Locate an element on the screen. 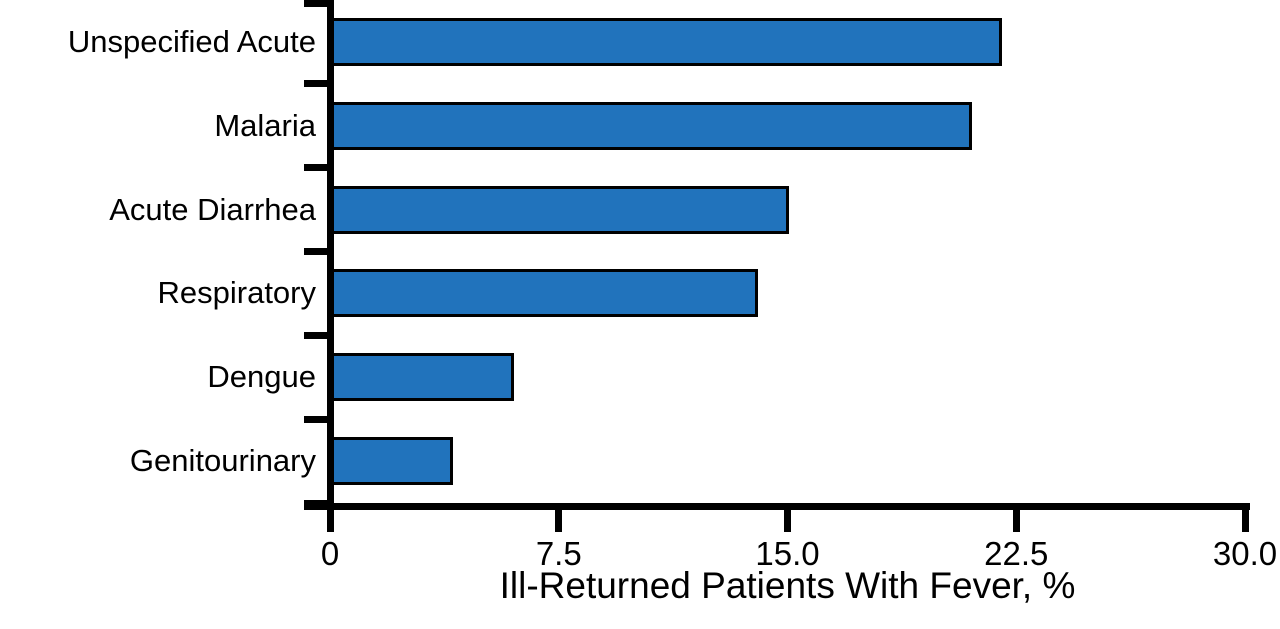  bar-dengue is located at coordinates (422, 377).